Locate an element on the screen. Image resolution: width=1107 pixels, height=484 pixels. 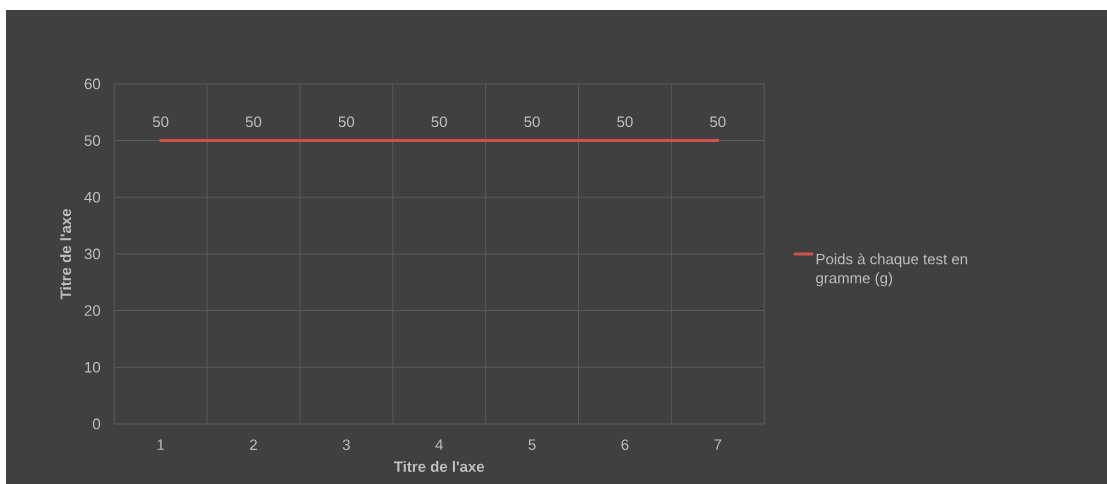
x-tick-label: 6 is located at coordinates (625, 445).